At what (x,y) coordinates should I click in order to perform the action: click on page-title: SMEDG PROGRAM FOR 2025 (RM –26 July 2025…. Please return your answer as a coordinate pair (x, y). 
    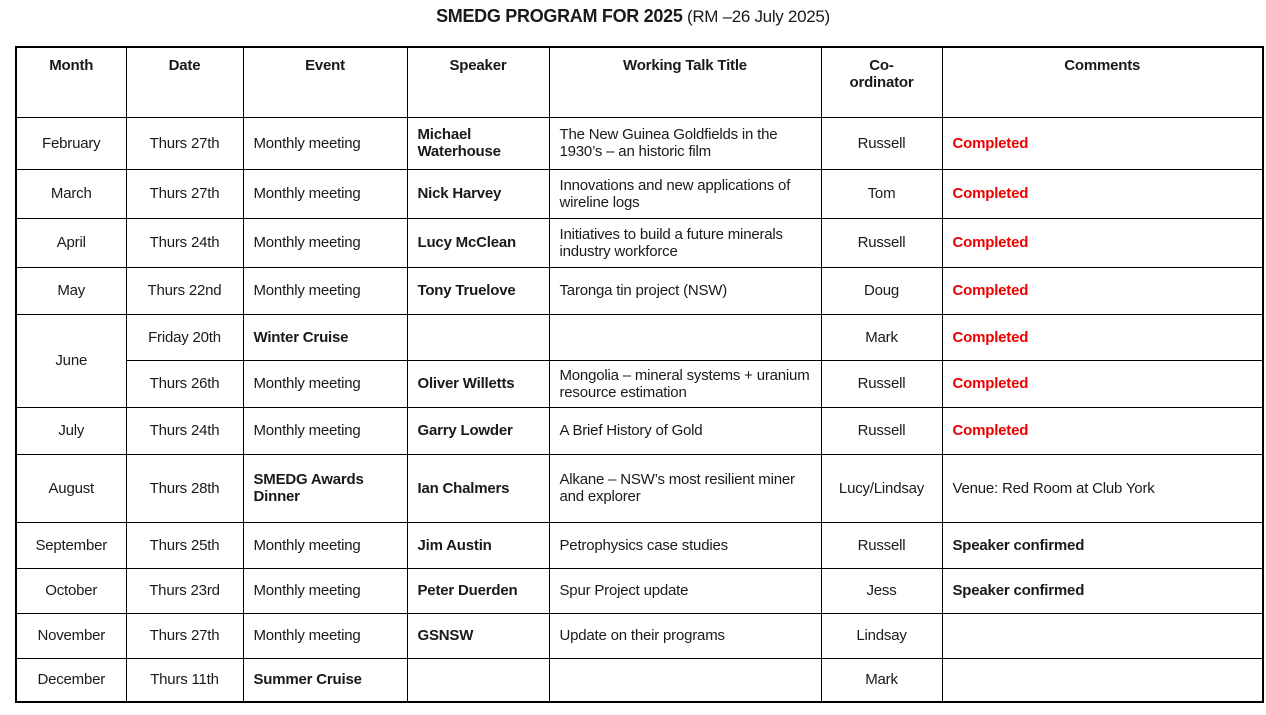
    Looking at the image, I should click on (633, 23).